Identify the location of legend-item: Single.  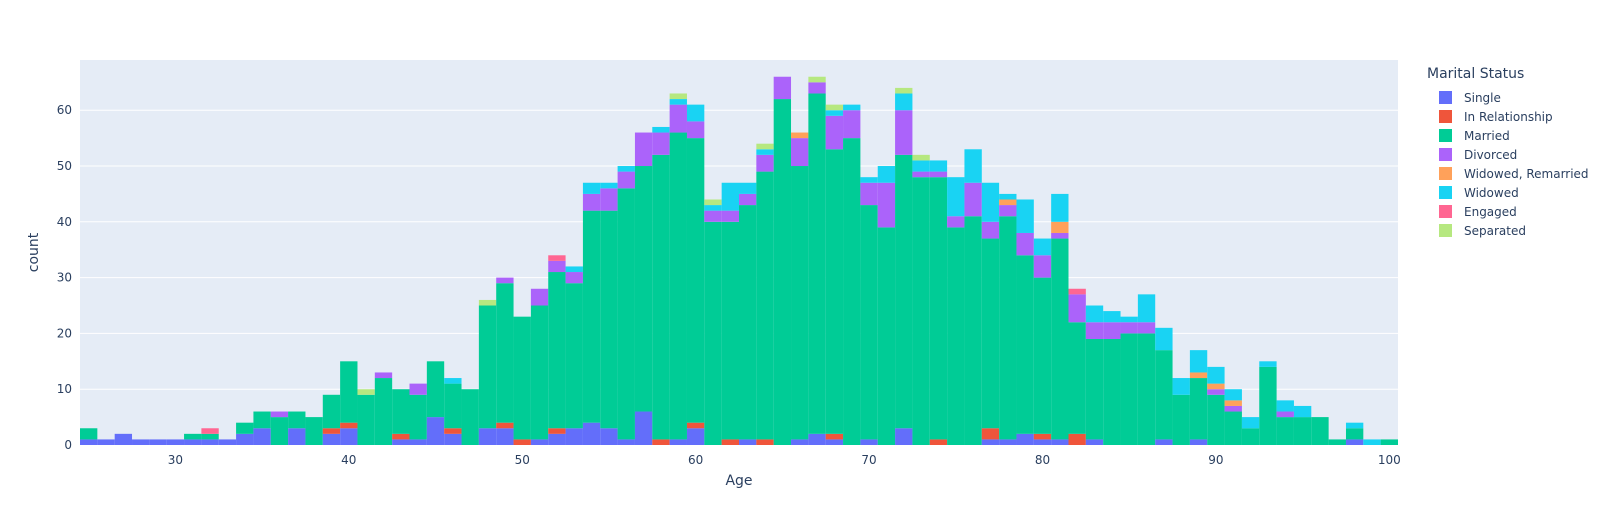
(1470, 98).